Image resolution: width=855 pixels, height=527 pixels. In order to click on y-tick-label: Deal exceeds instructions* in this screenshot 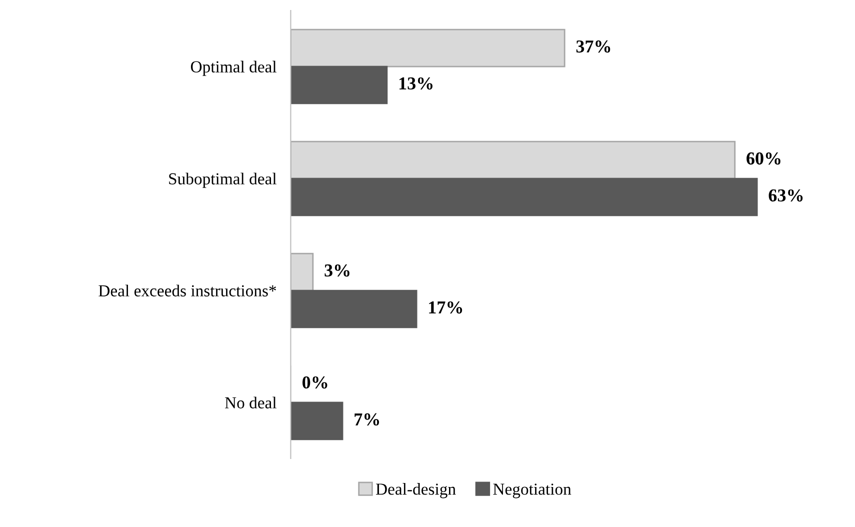, I will do `click(187, 290)`.